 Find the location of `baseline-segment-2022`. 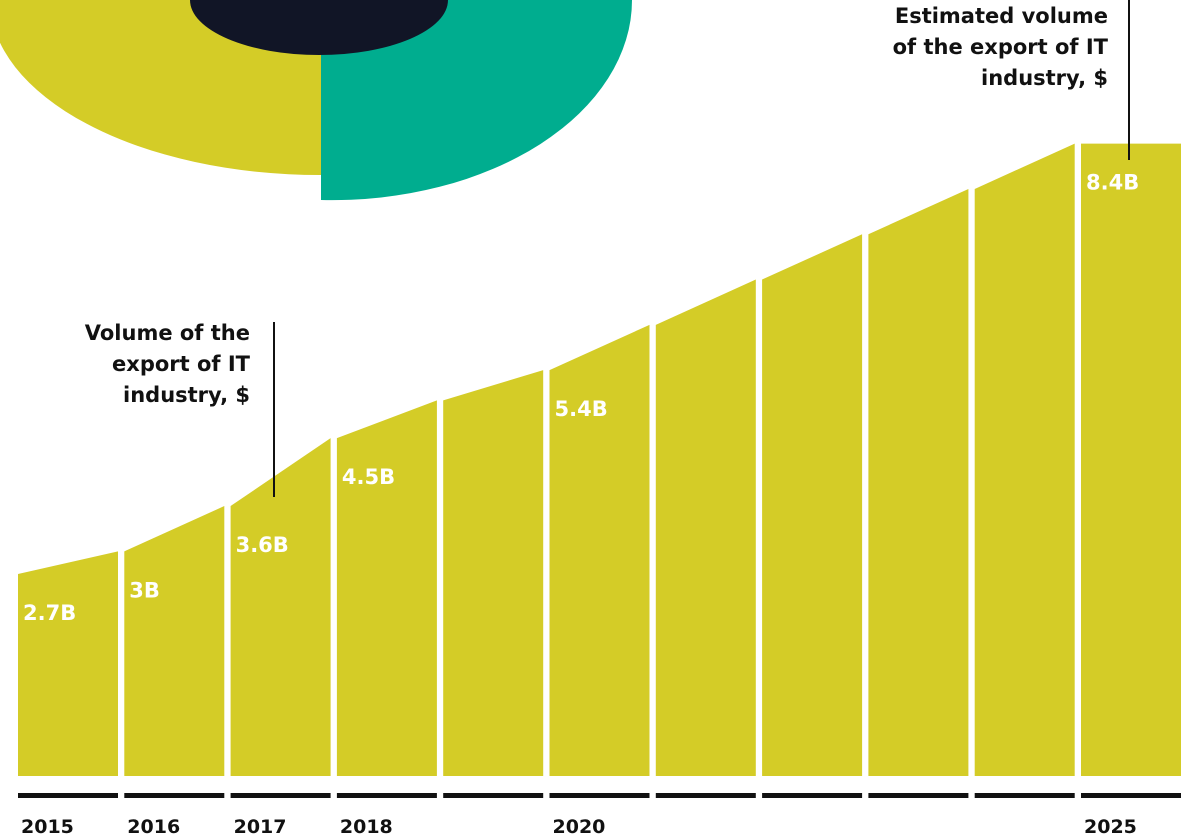

baseline-segment-2022 is located at coordinates (812, 795).